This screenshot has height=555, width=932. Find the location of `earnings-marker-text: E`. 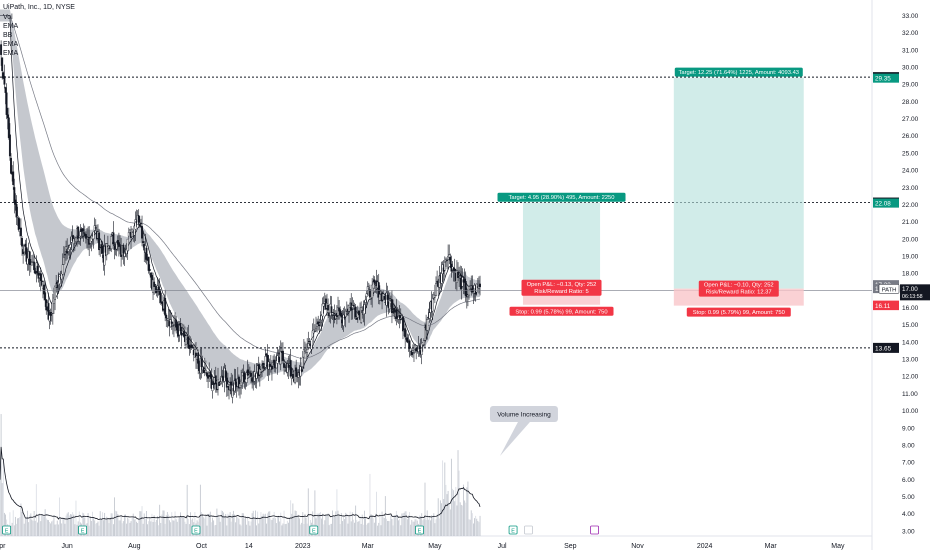

earnings-marker-text: E is located at coordinates (196, 532).